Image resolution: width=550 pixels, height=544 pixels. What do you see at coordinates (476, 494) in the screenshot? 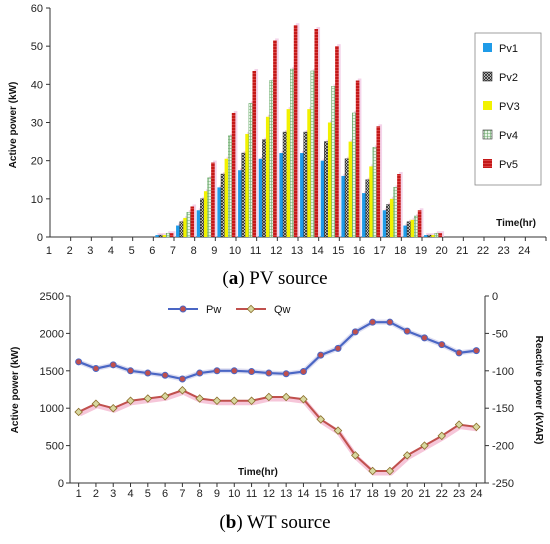
I see `wt-x-tick-label: 24` at bounding box center [476, 494].